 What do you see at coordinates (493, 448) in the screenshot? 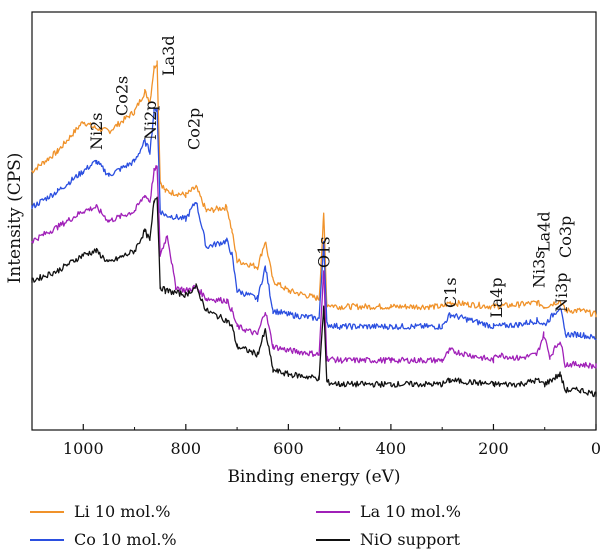
I see `x-tick-label-4: 200` at bounding box center [493, 448].